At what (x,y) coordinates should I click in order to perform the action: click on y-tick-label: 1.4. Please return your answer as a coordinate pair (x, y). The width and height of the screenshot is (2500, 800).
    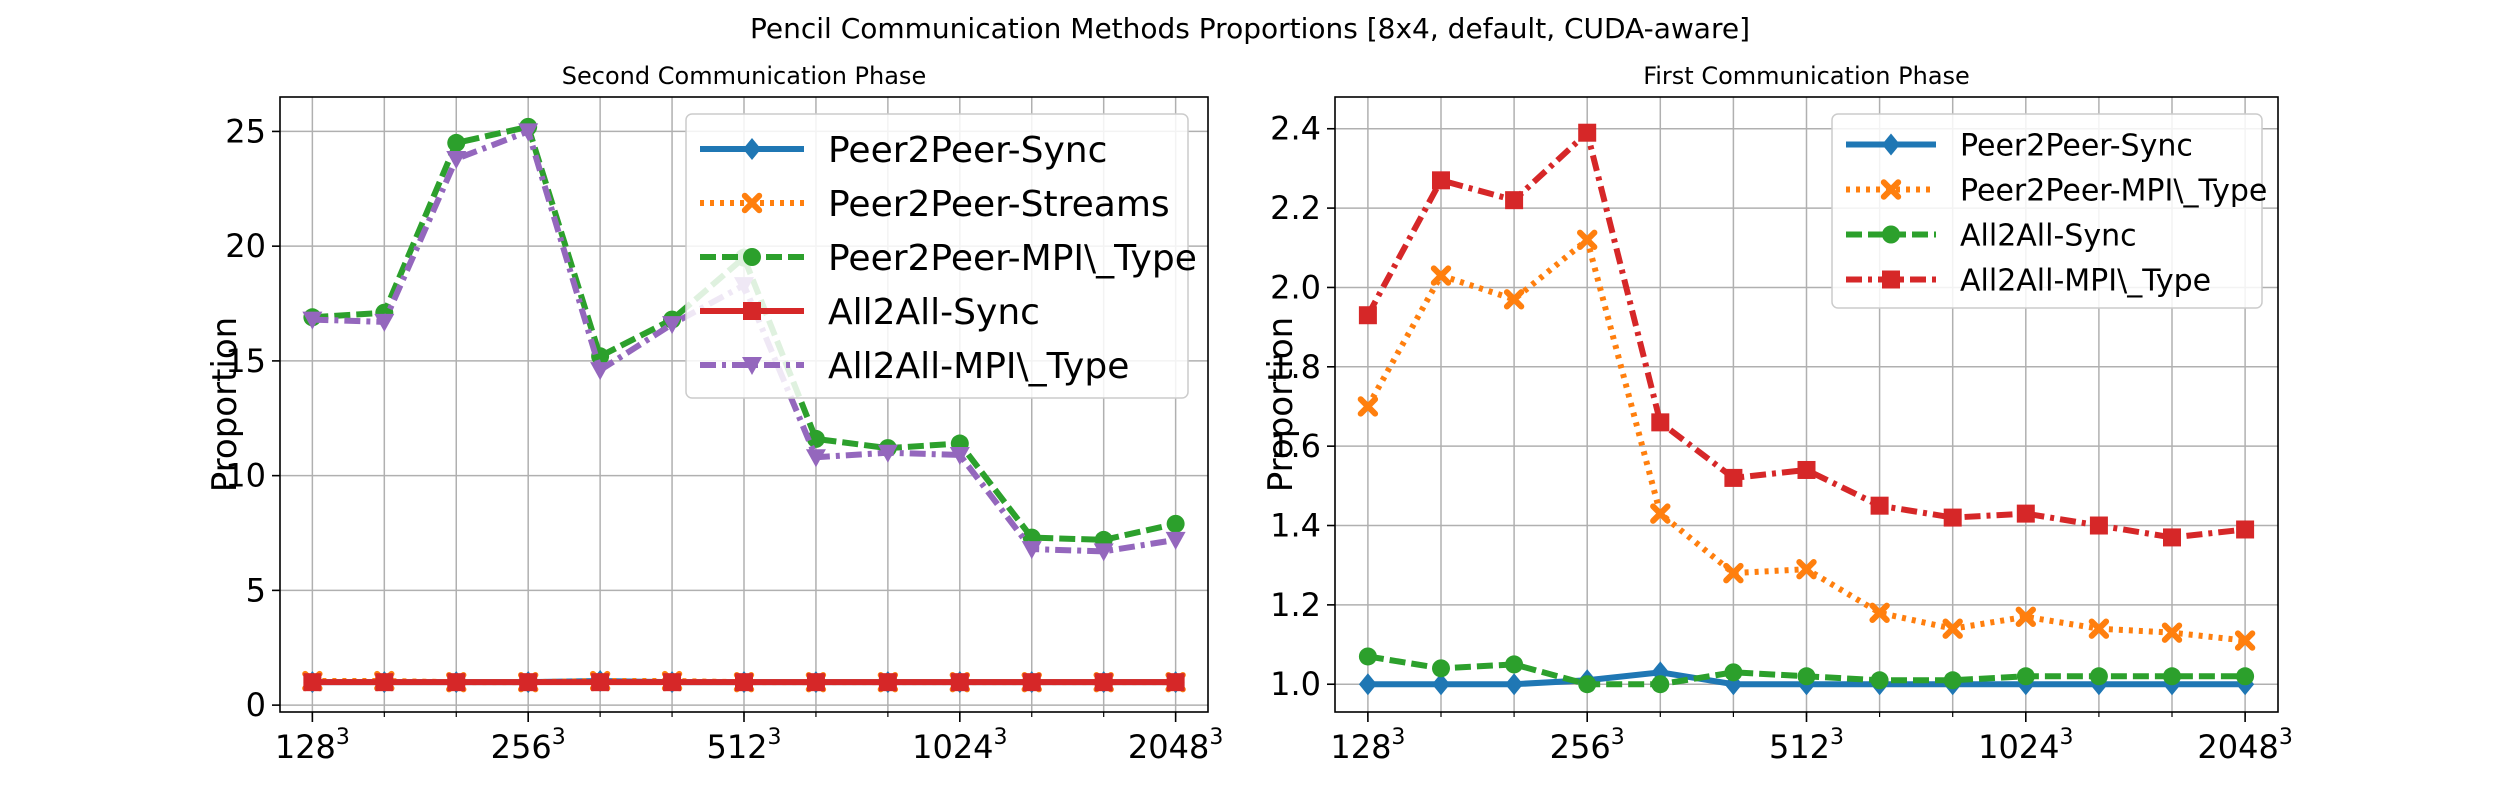
    Looking at the image, I should click on (1295, 526).